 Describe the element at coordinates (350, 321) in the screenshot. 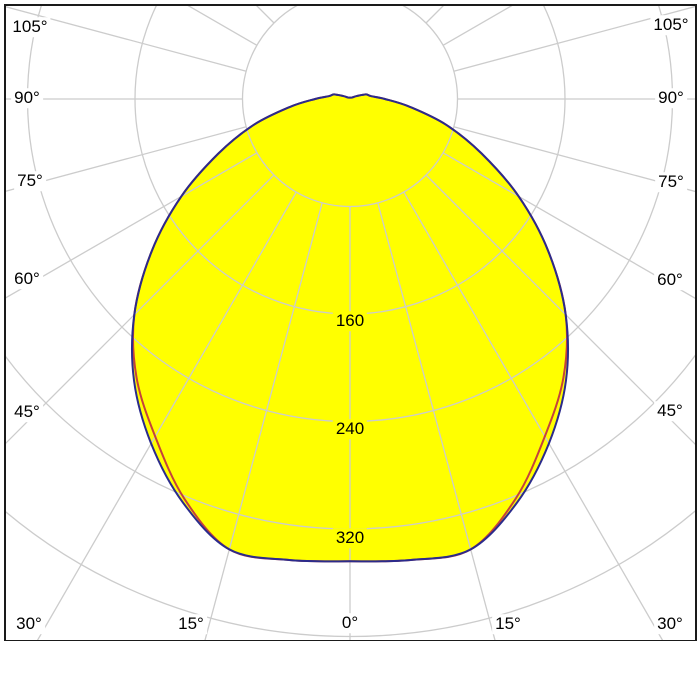

I see `cd-ring-label: 160` at that location.